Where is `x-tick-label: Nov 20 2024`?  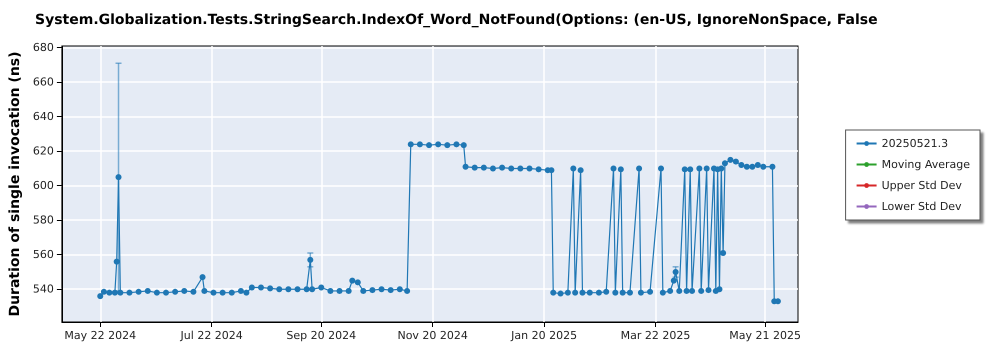
x-tick-label: Nov 20 2024 is located at coordinates (432, 335).